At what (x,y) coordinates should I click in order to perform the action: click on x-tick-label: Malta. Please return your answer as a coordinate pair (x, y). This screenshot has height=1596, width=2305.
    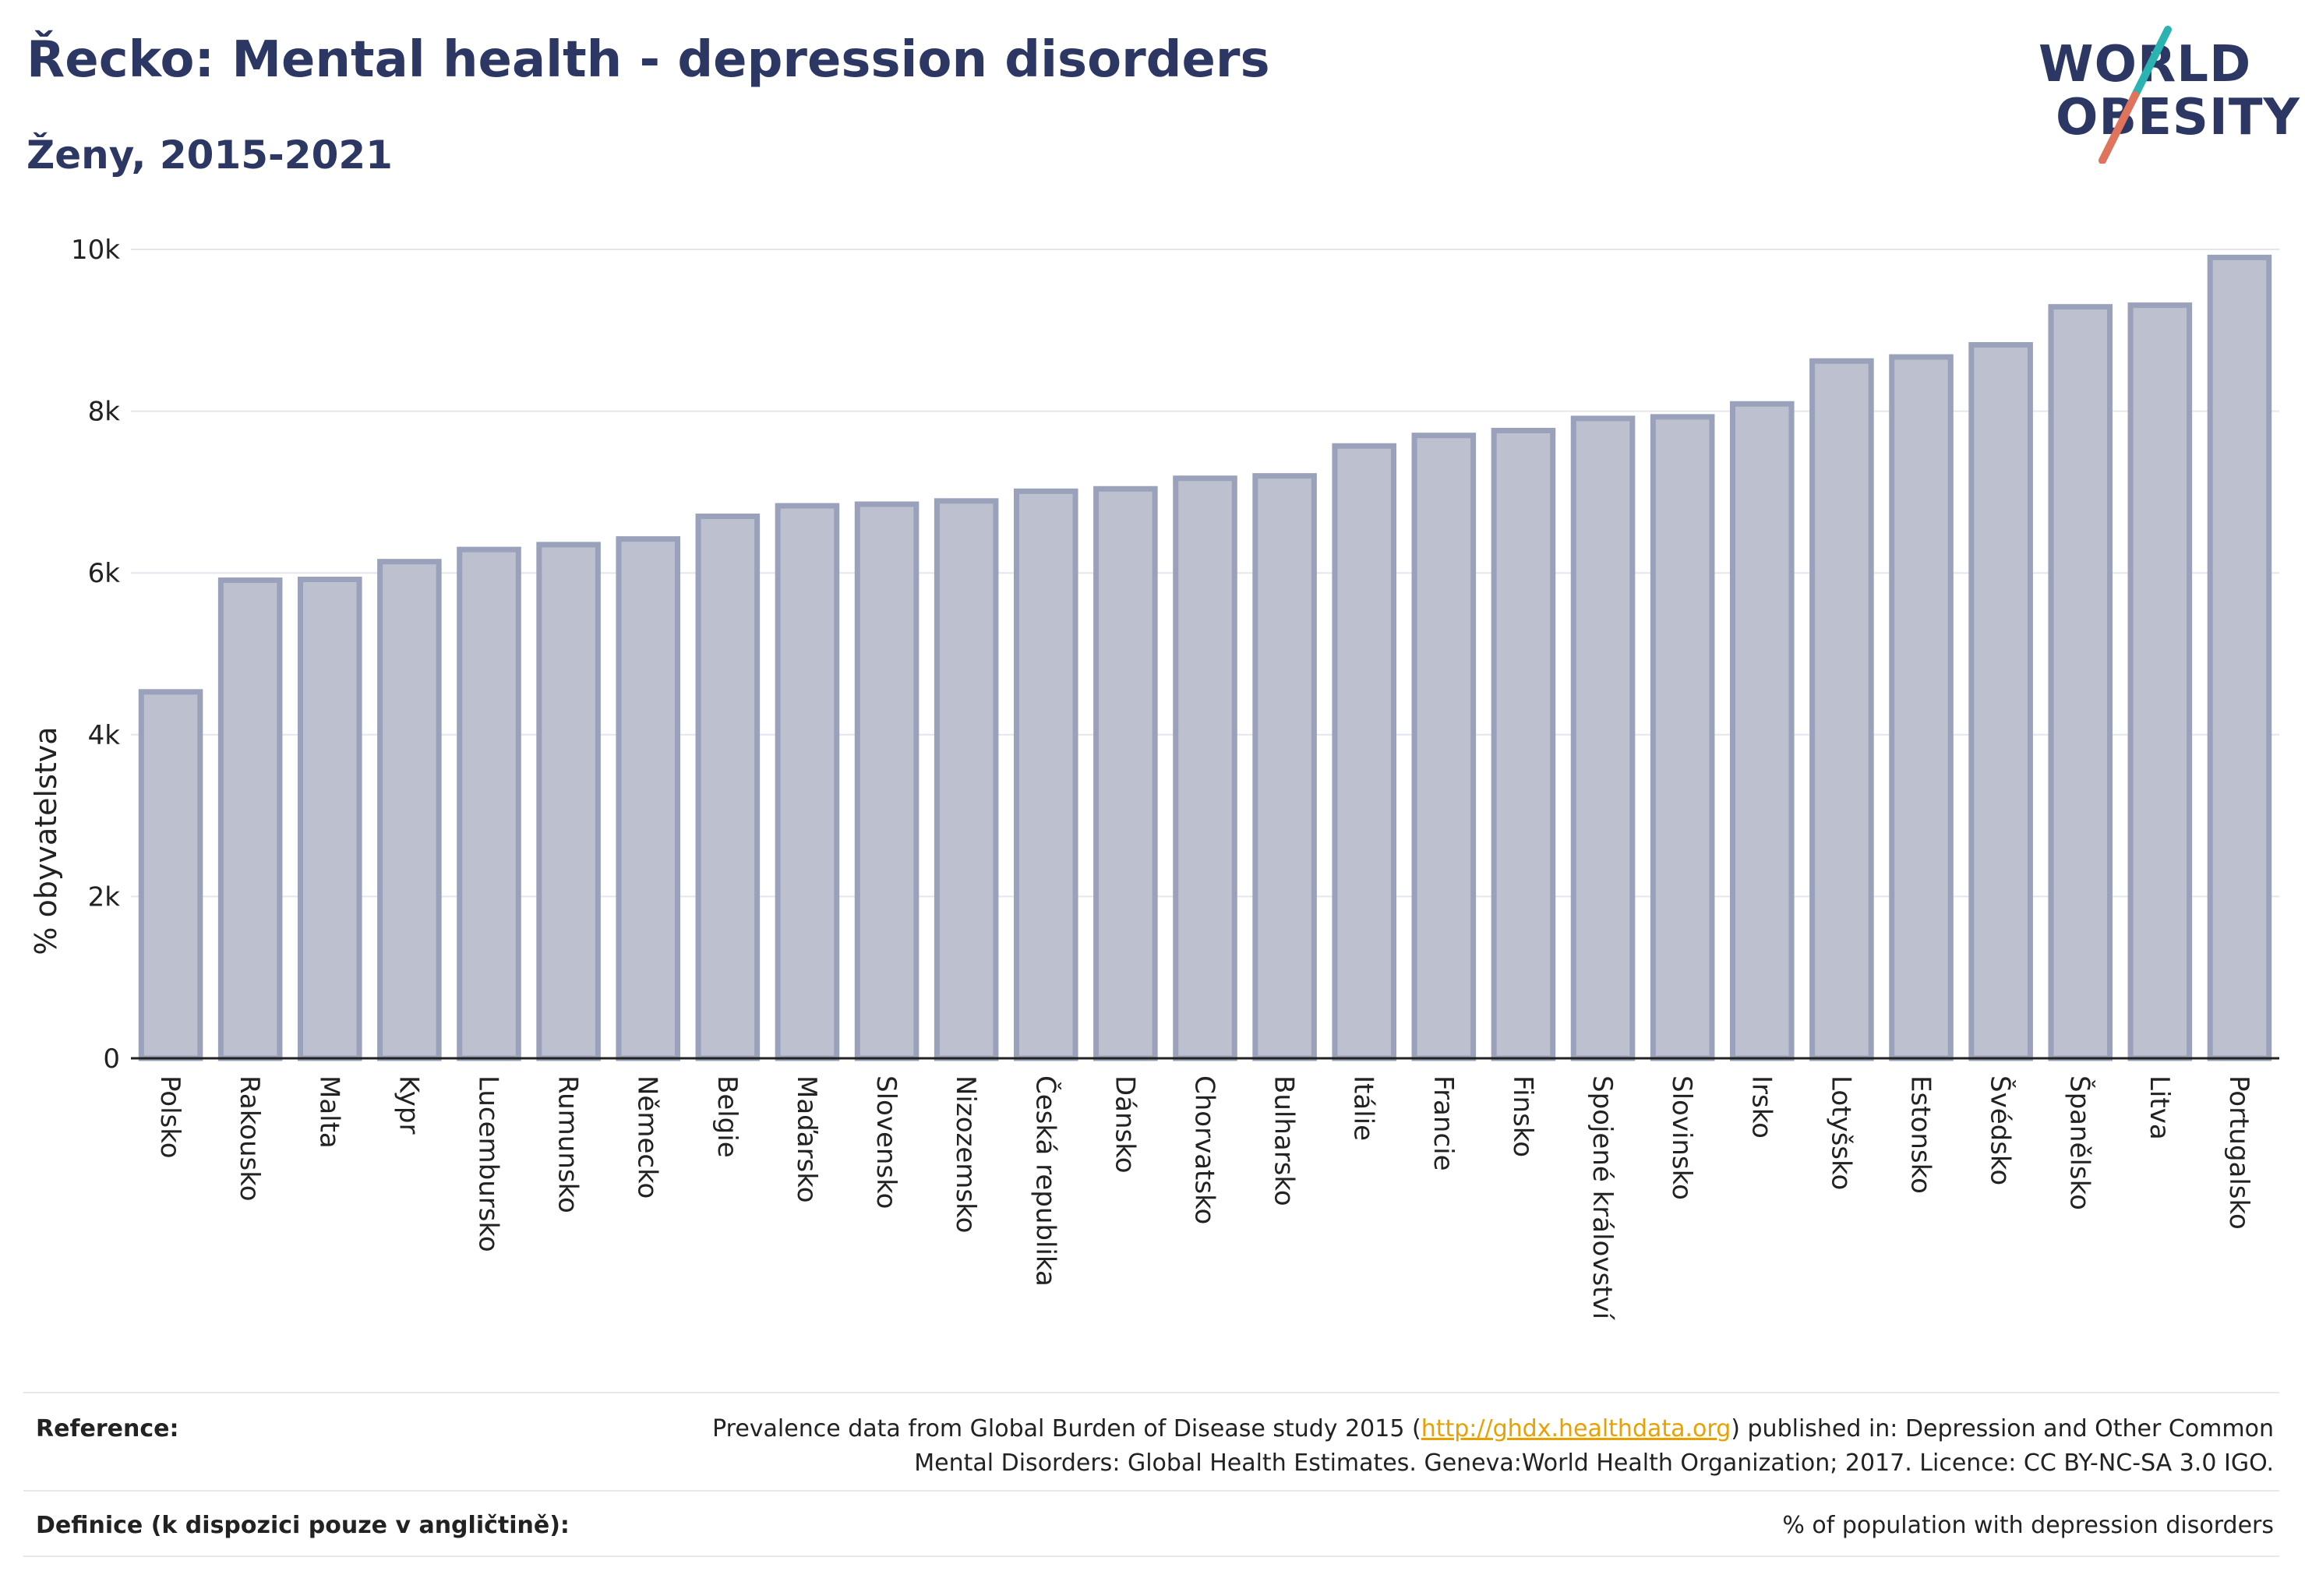
    Looking at the image, I should click on (328, 1112).